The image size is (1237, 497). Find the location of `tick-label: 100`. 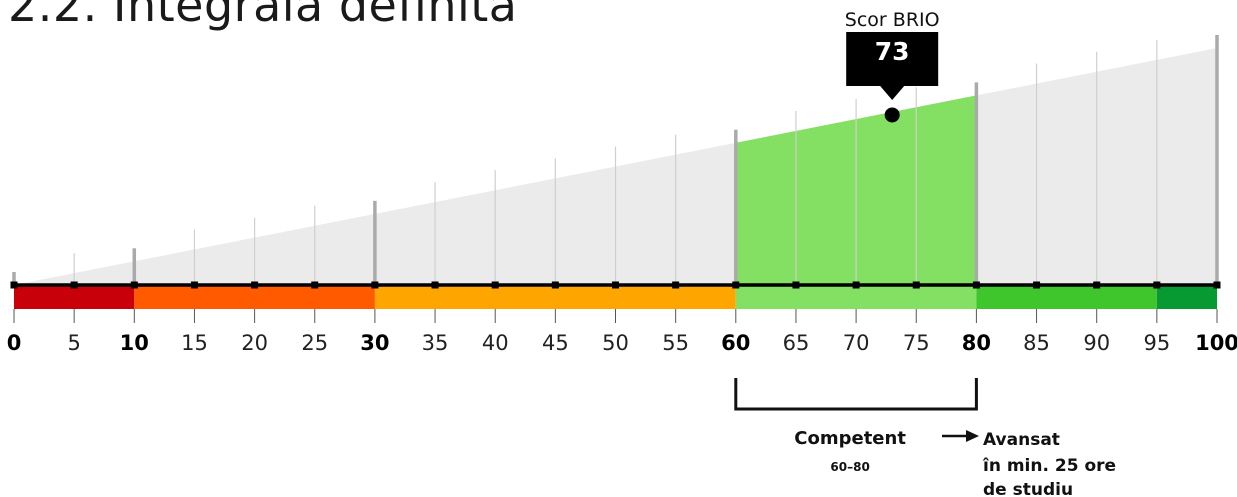

tick-label: 100 is located at coordinates (1216, 343).